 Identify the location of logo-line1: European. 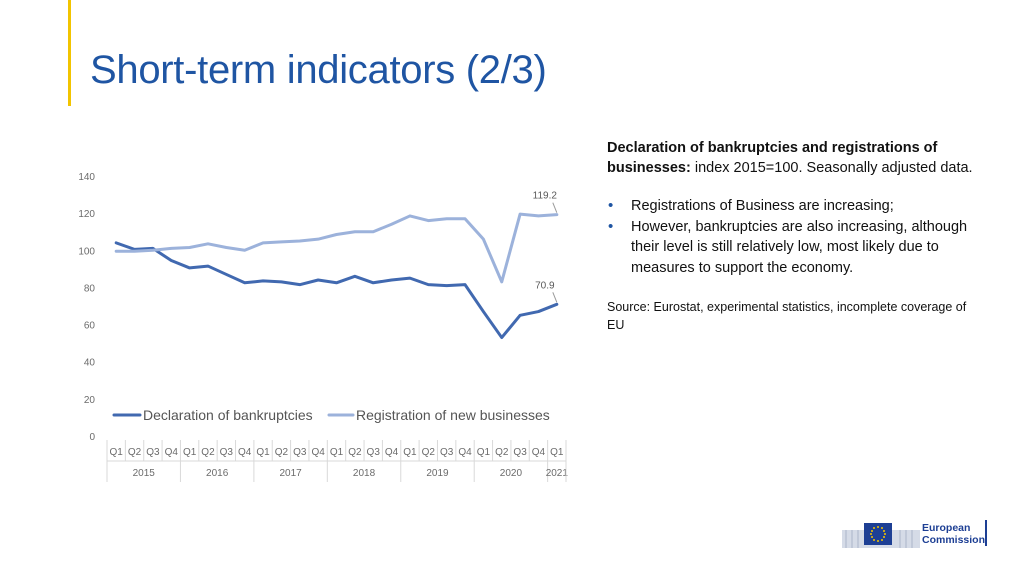
(946, 528).